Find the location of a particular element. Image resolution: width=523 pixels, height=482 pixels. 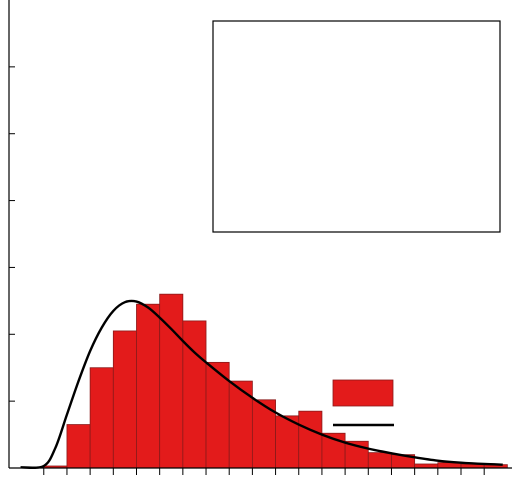

legend is located at coordinates (363, 403).